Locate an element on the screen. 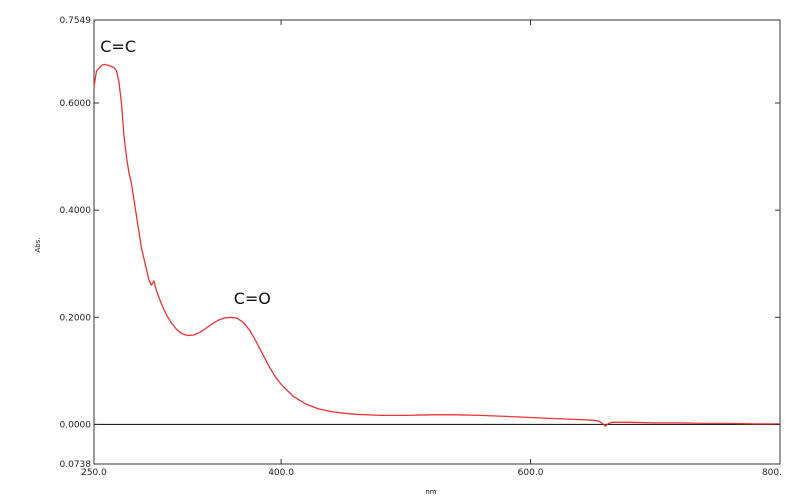 The height and width of the screenshot is (496, 785). peak-annotation: C=C is located at coordinates (118, 46).